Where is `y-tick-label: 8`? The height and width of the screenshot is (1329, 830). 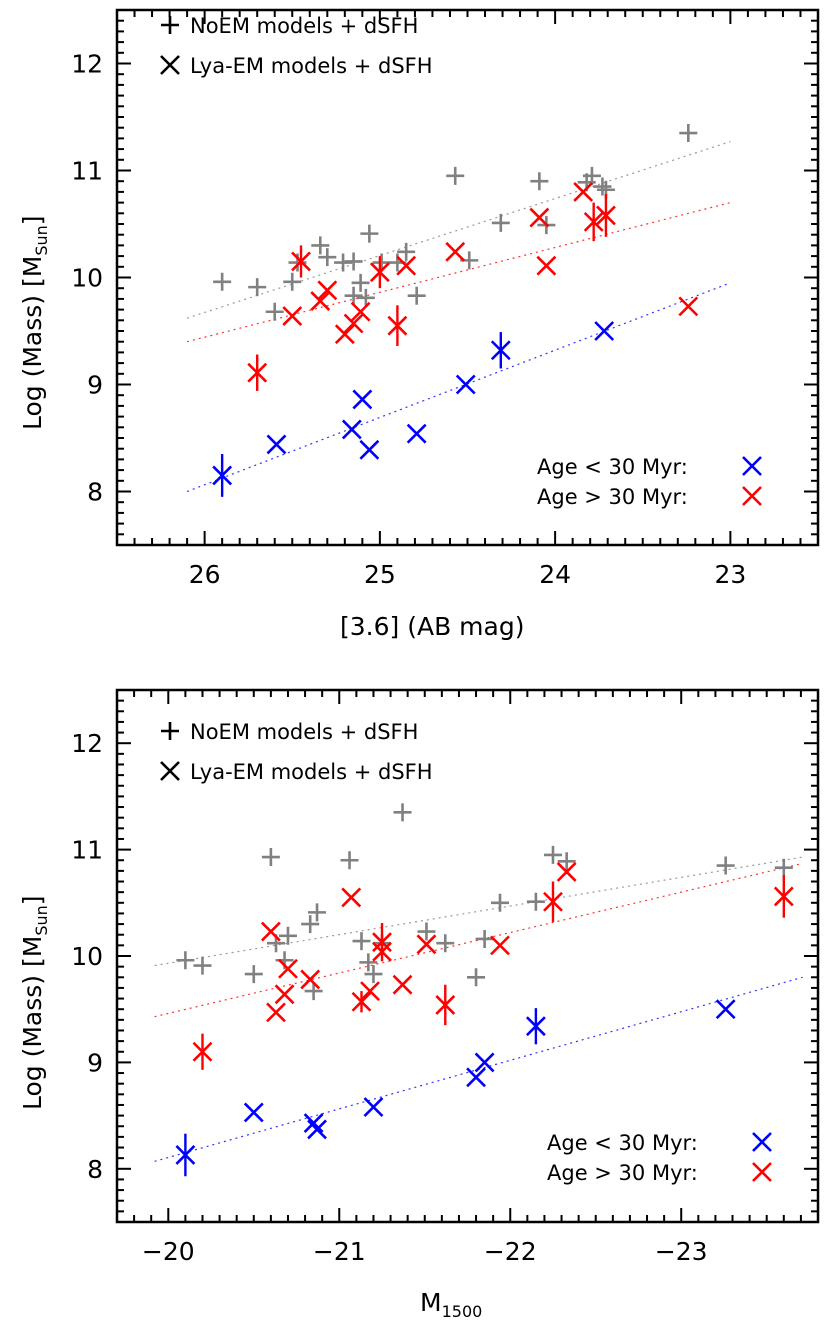 y-tick-label: 8 is located at coordinates (95, 1169).